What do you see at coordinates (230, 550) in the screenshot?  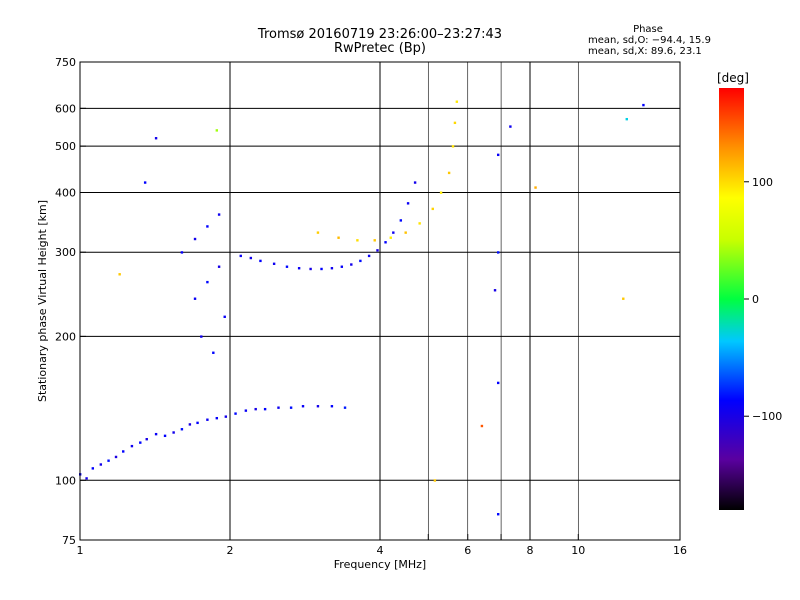 I see `x-tick-label: 2` at bounding box center [230, 550].